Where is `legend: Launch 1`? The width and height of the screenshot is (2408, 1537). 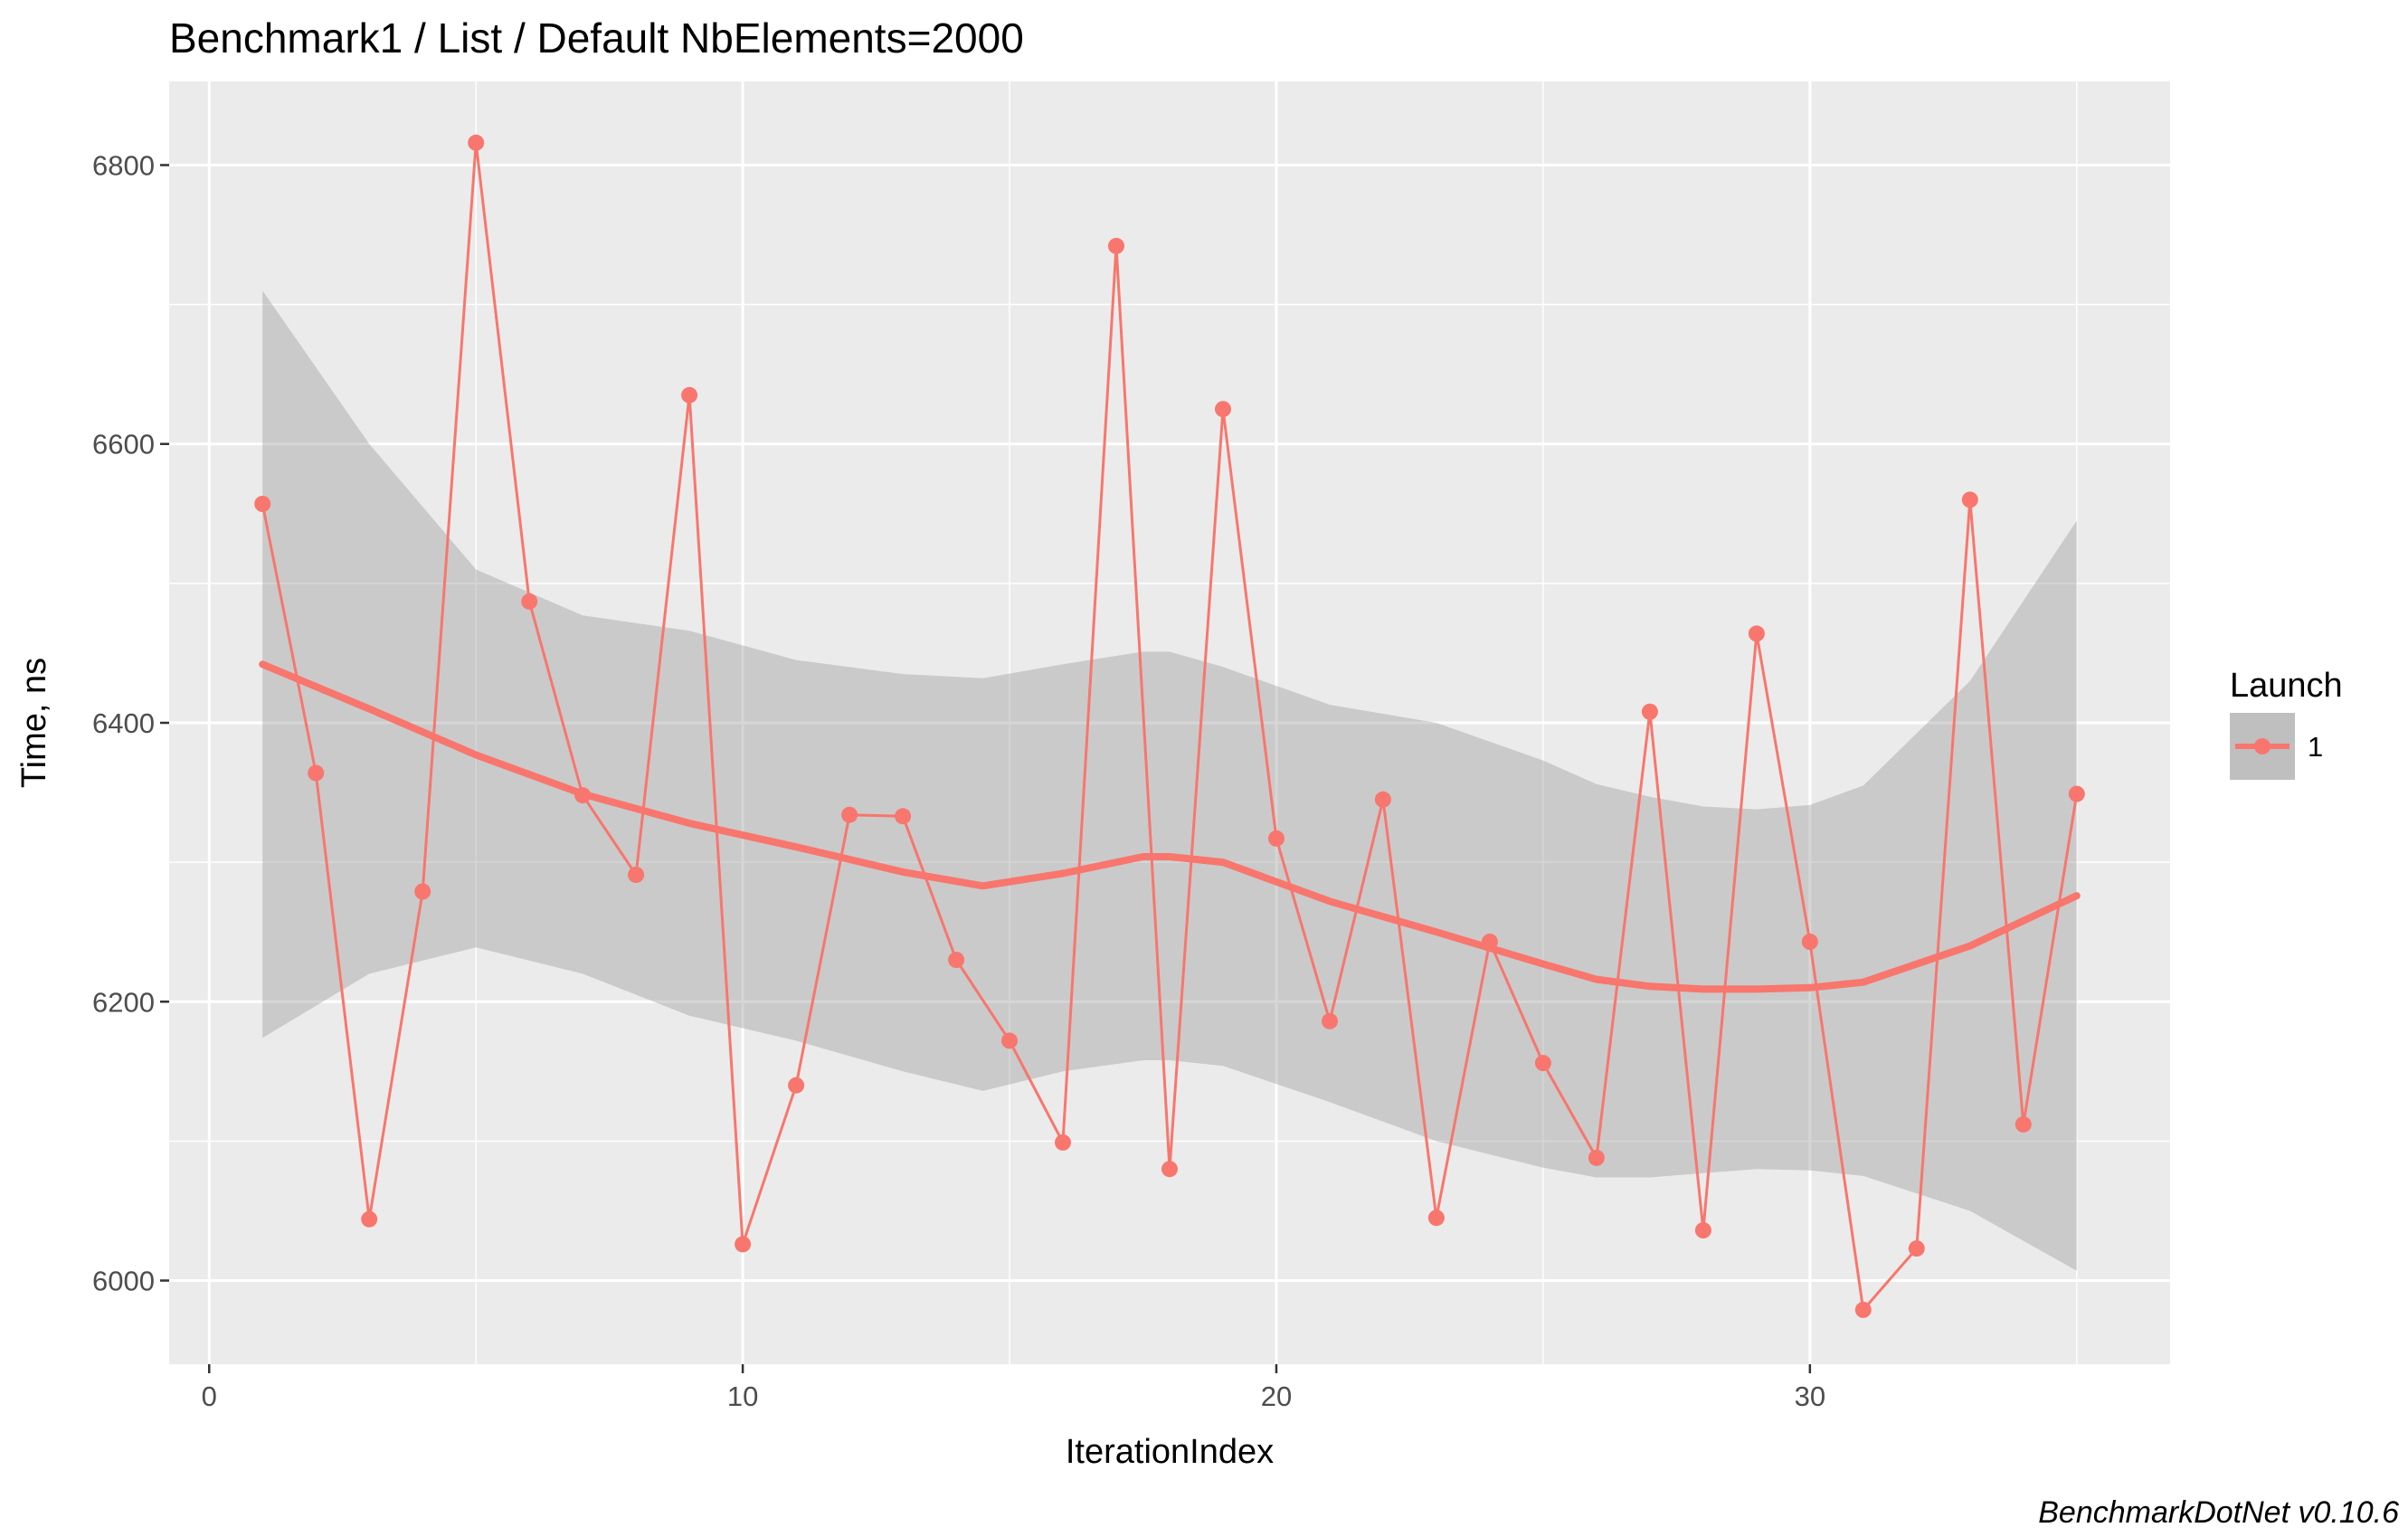 legend: Launch 1 is located at coordinates (2286, 723).